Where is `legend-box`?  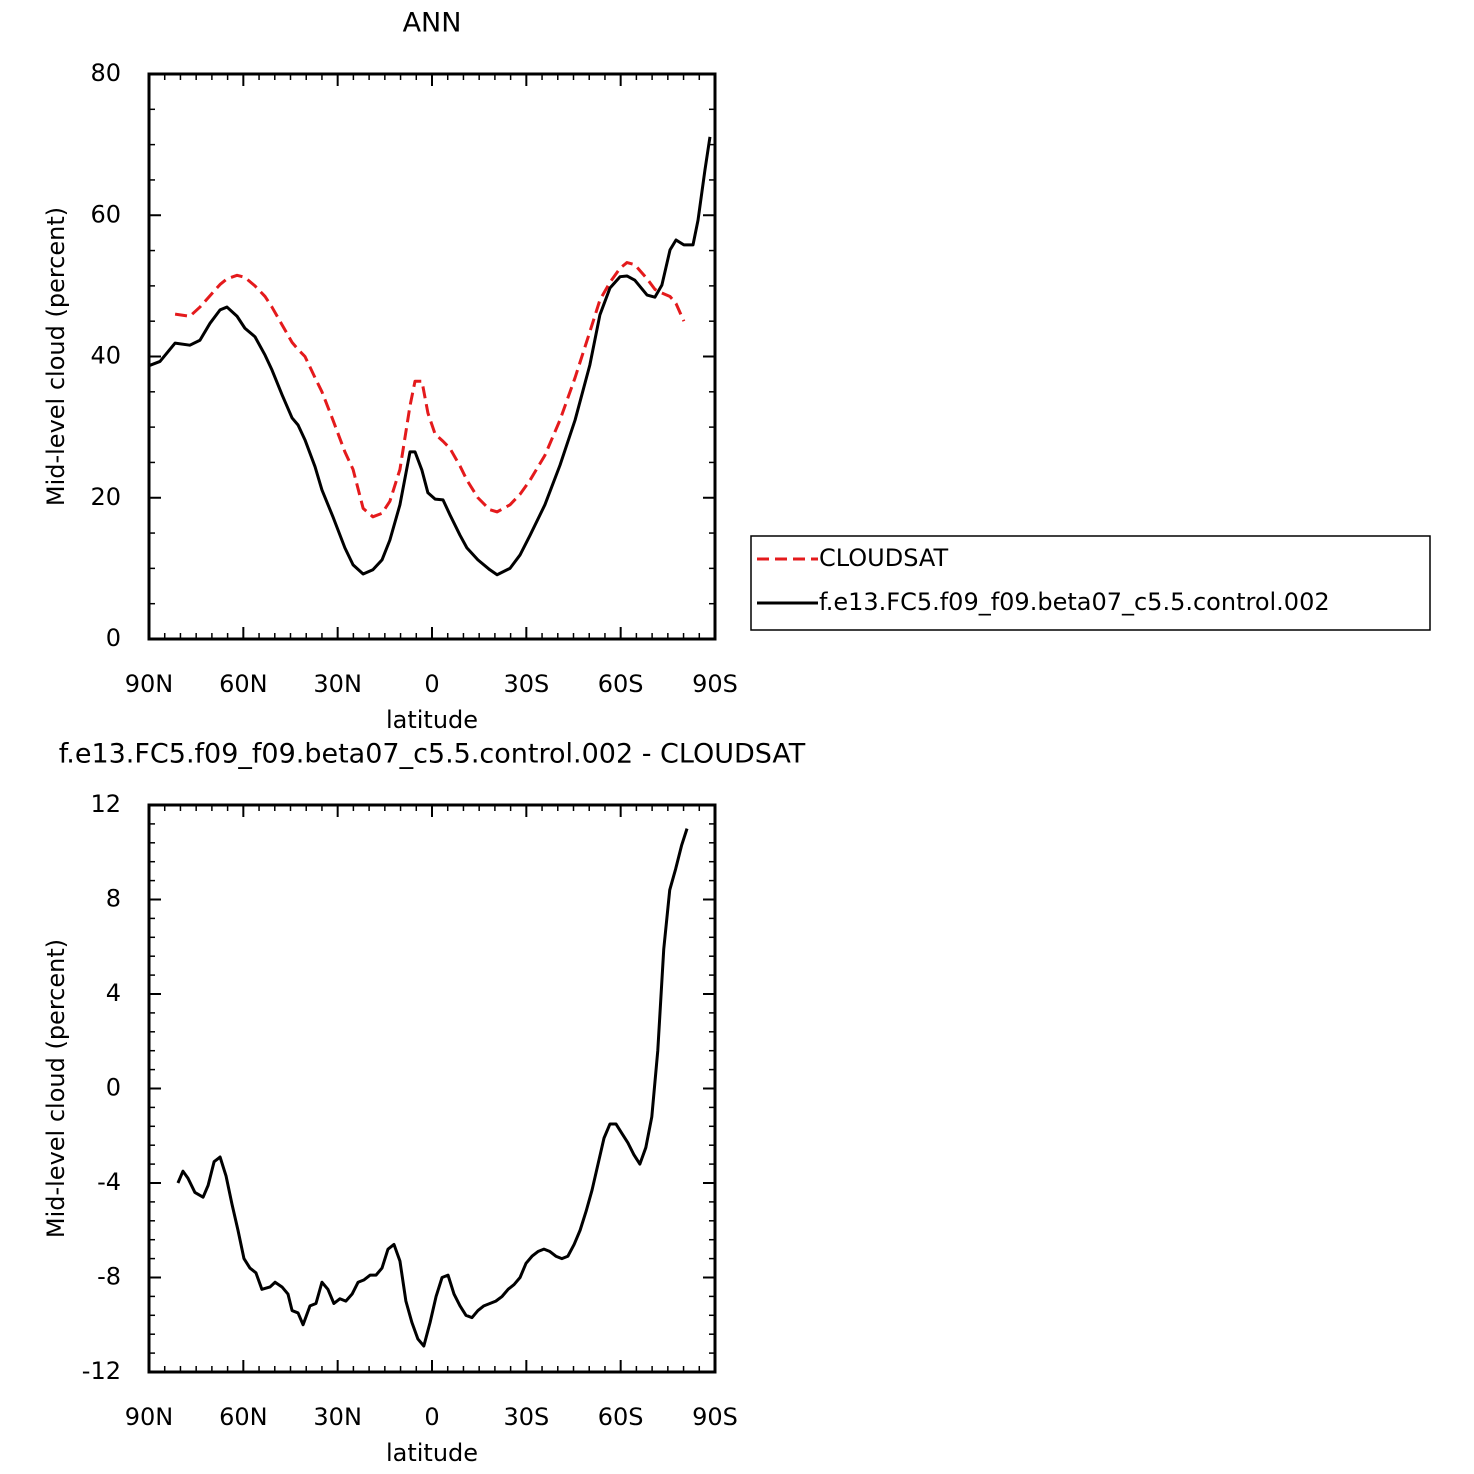
legend-box is located at coordinates (1090, 583).